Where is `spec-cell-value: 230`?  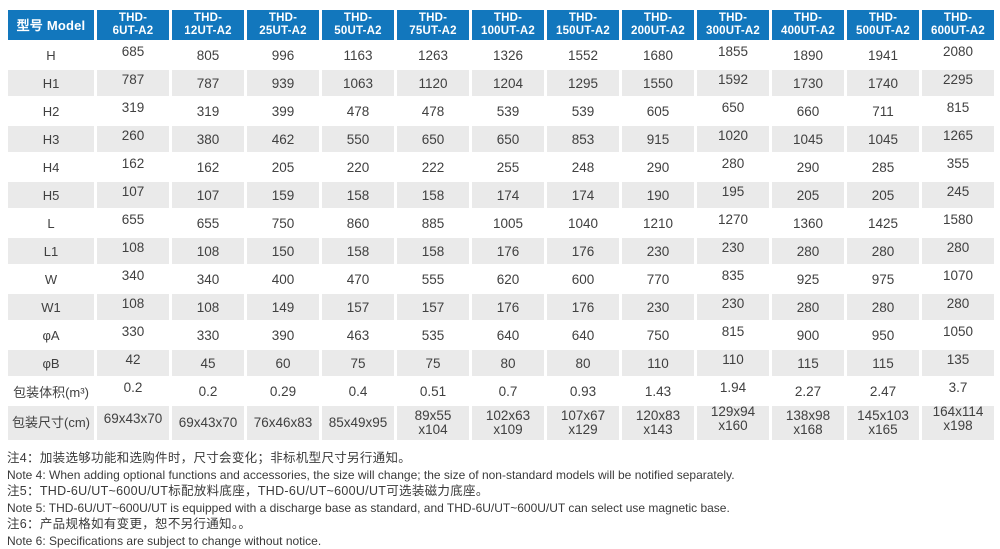
spec-cell-value: 230 is located at coordinates (658, 307).